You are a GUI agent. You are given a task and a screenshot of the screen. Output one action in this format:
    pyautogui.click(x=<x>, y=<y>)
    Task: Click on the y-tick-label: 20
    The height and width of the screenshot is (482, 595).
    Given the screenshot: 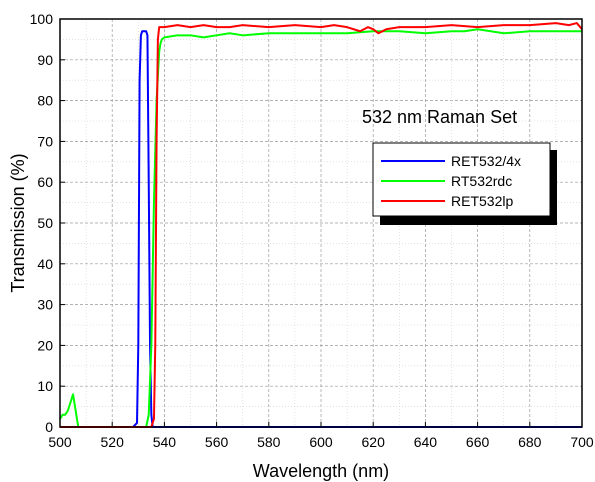 What is the action you would take?
    pyautogui.click(x=45, y=345)
    